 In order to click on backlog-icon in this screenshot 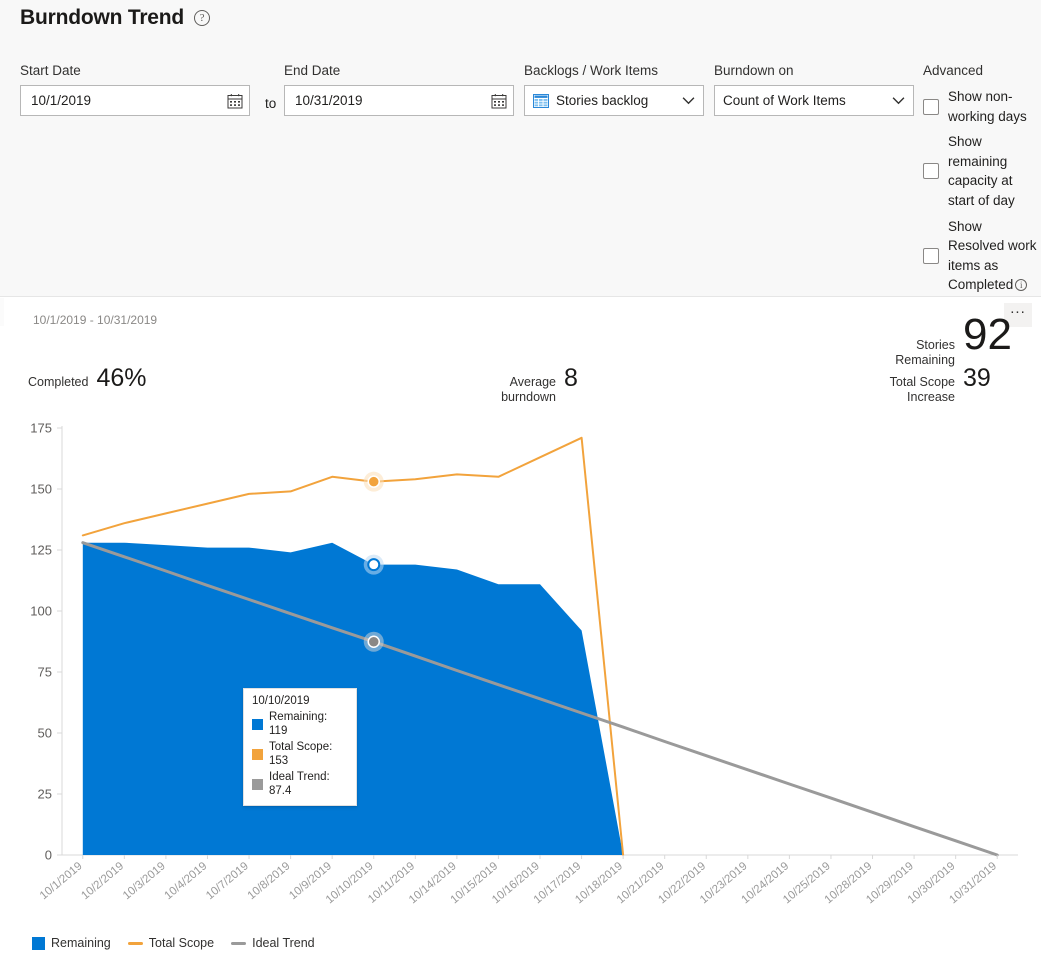, I will do `click(541, 100)`.